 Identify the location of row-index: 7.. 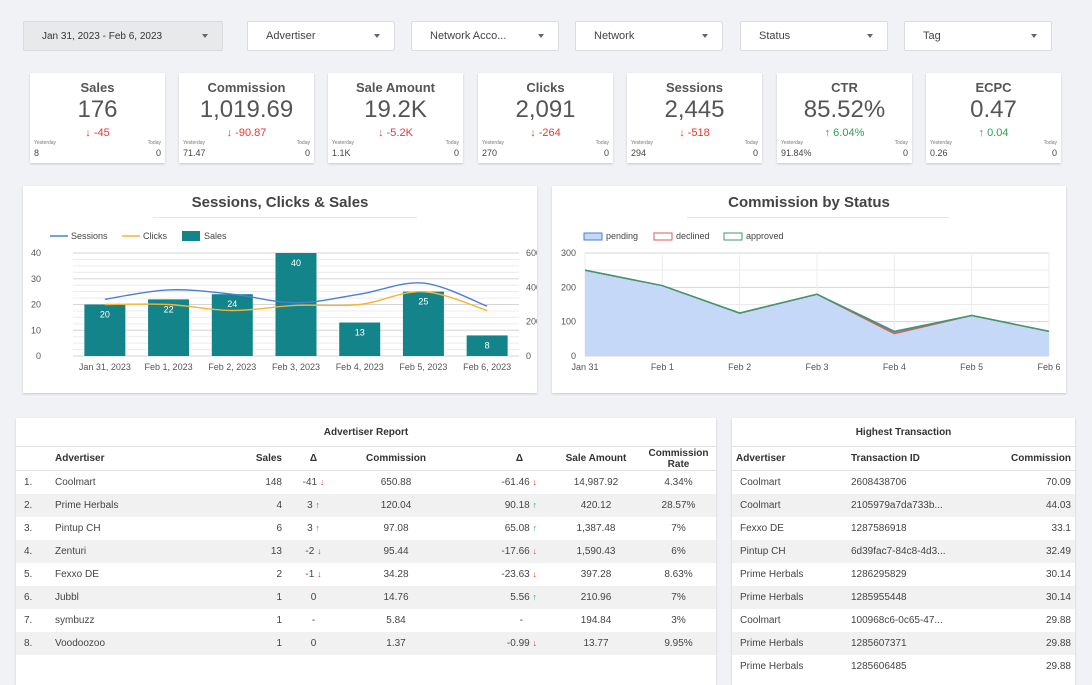
(28, 620).